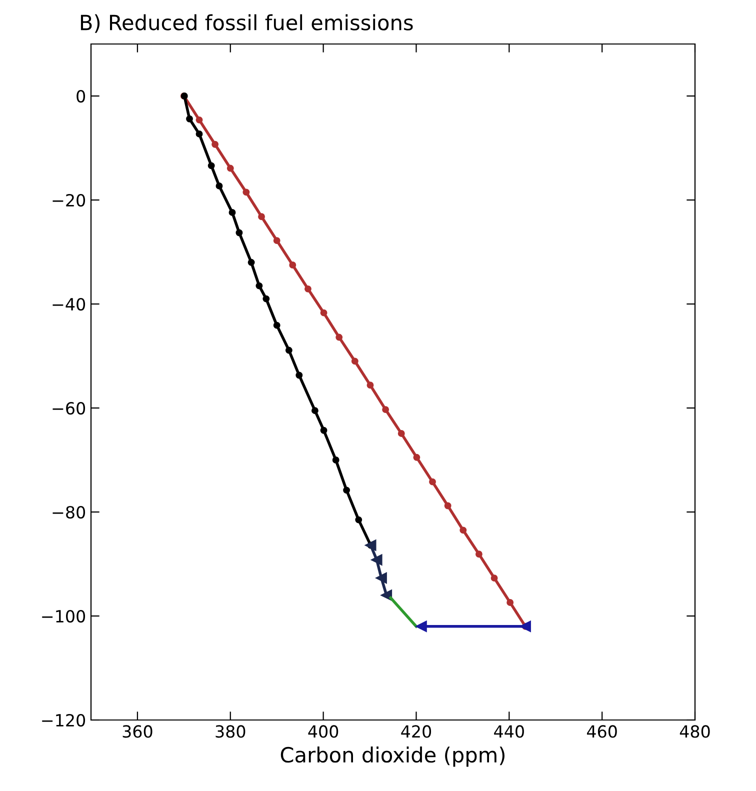 The height and width of the screenshot is (791, 756). I want to click on y-tick-label: −120, so click(64, 720).